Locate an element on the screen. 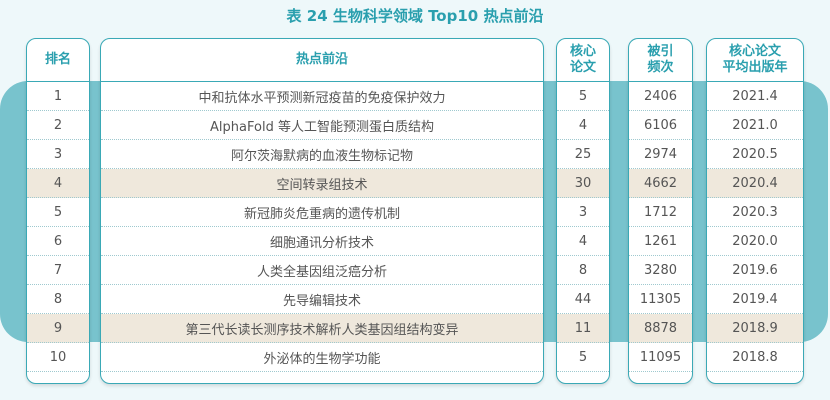 This screenshot has height=400, width=830. table-cell-hot-front: 新冠肺炎危重病的遗传机制 is located at coordinates (322, 212).